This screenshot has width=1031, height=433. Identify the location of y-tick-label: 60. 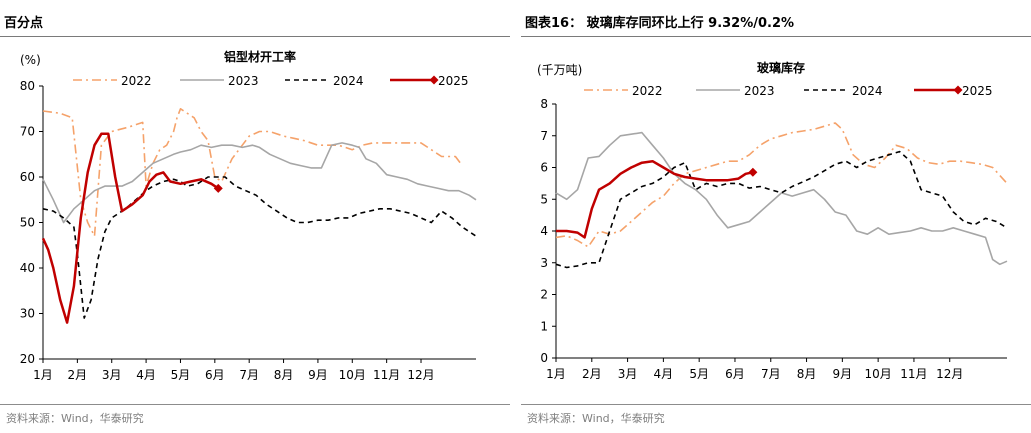
(27, 177).